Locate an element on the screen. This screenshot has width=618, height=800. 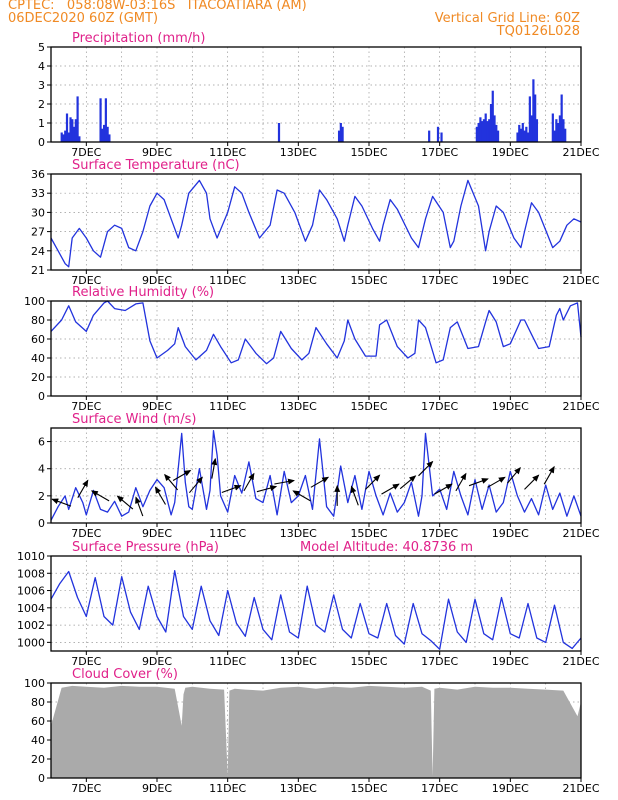
y-tick-label: 80 is located at coordinates (38, 702).